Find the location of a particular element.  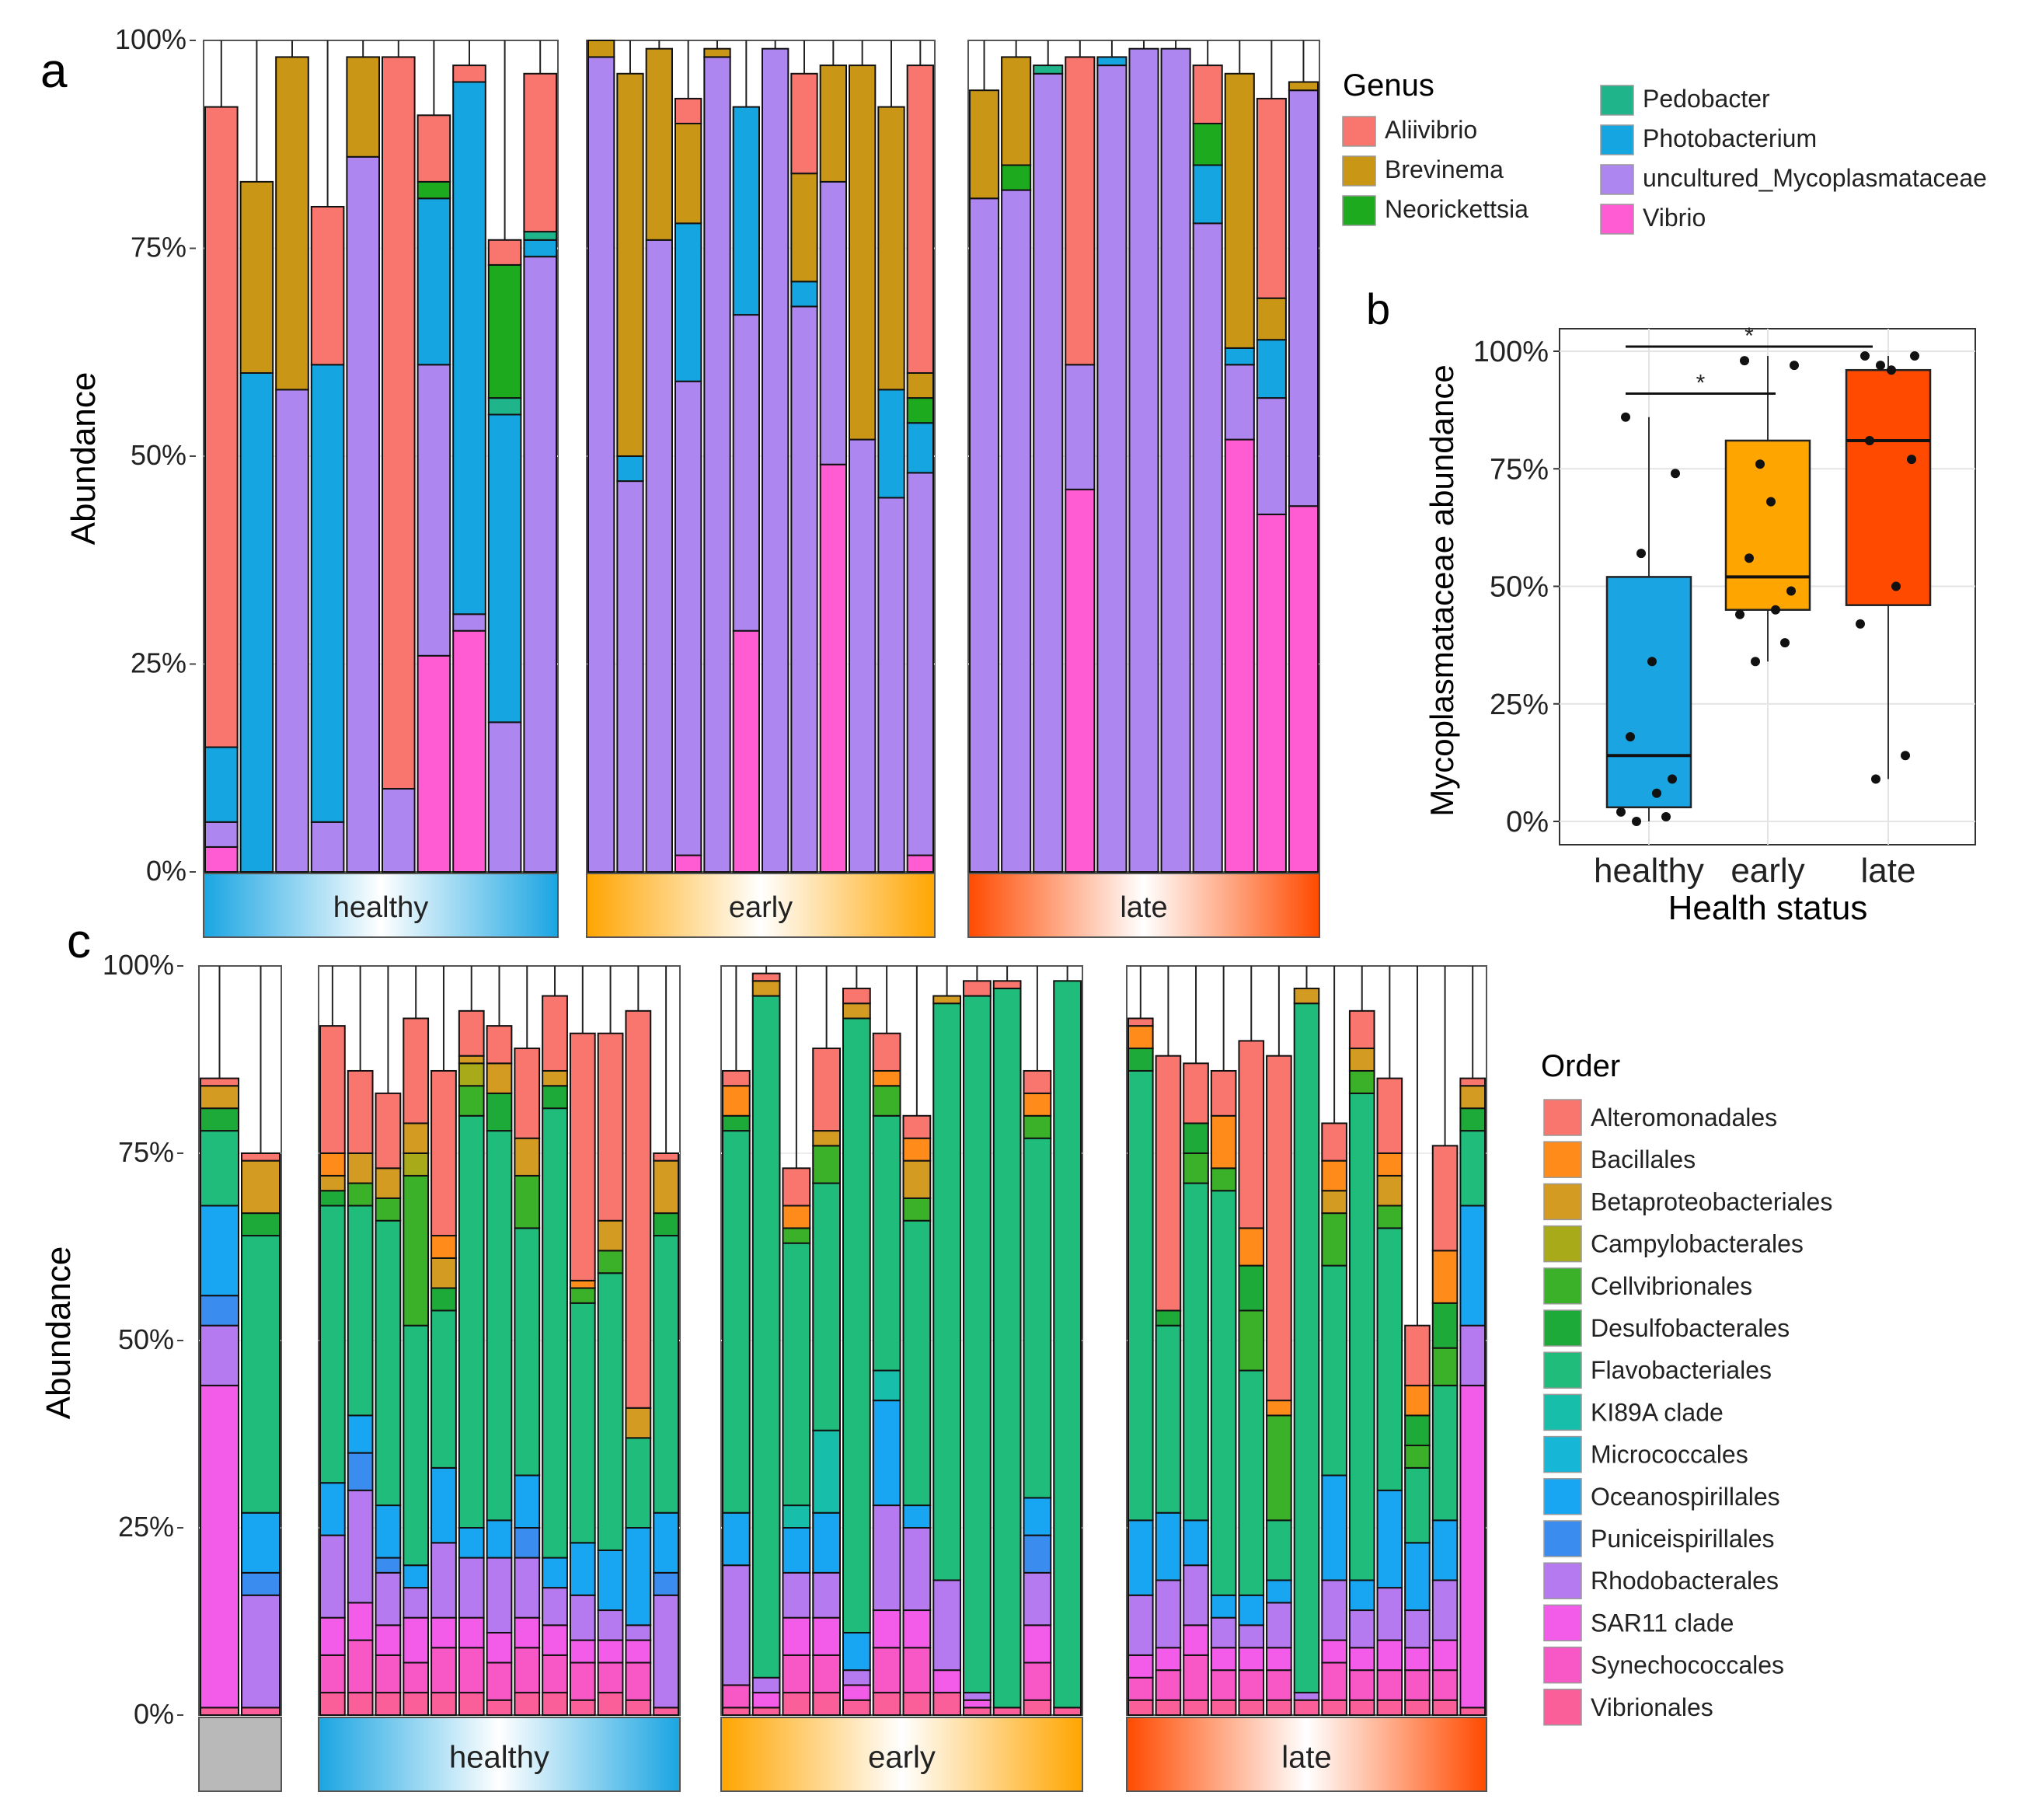

legend-swatch-synechococcales is located at coordinates (1563, 1665).